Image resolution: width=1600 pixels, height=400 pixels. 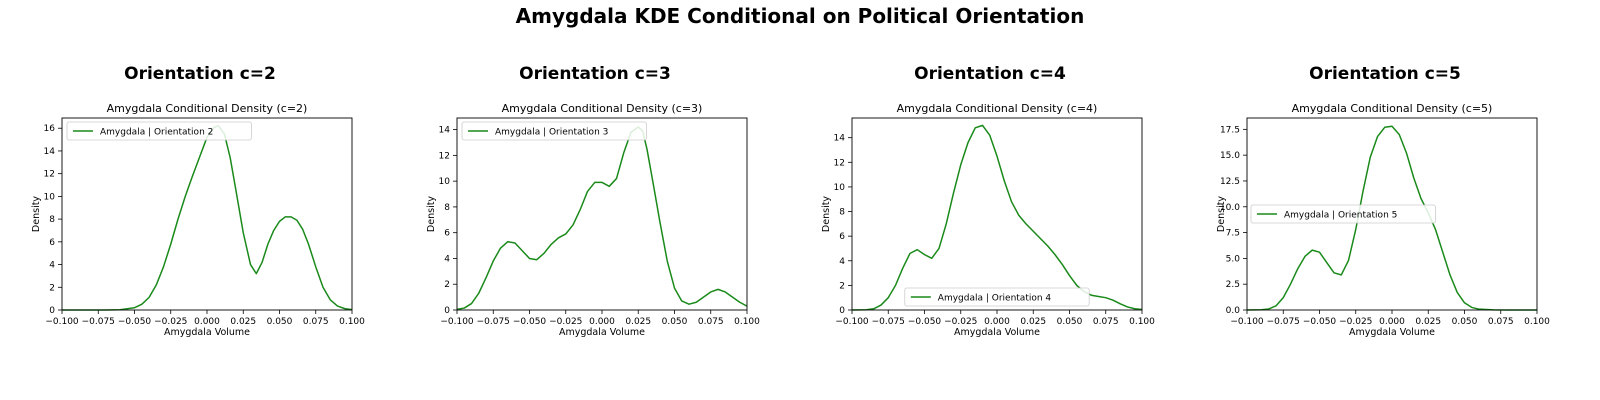 I want to click on y-tick-label: 10.0, so click(x=1230, y=208).